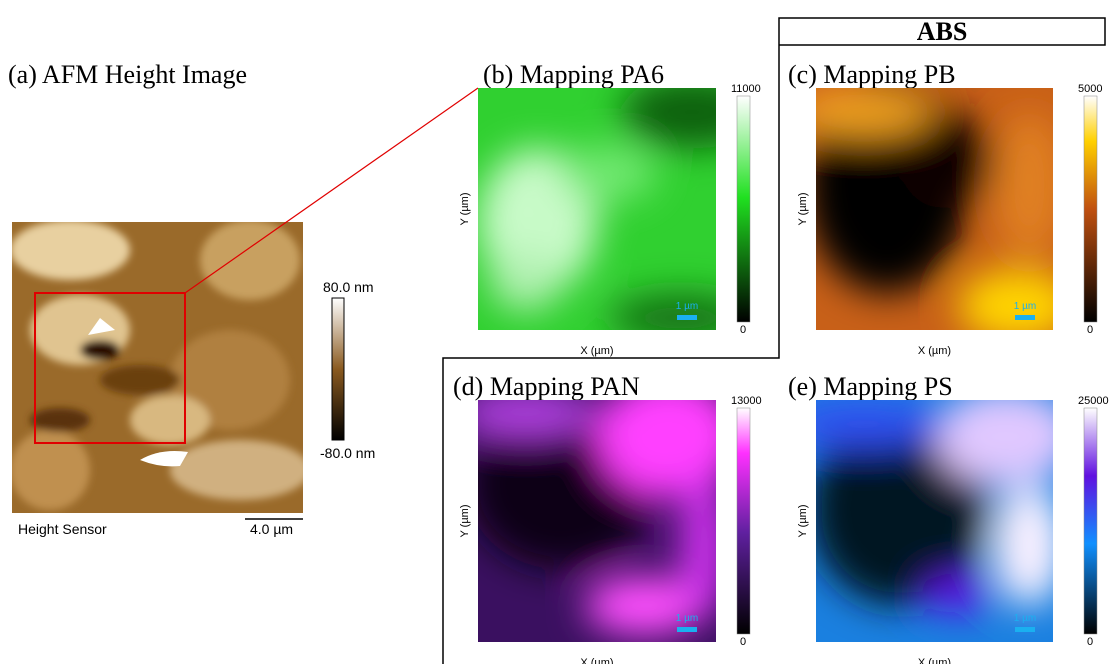 The height and width of the screenshot is (664, 1112). What do you see at coordinates (347, 453) in the screenshot?
I see `colorbar-min: -80.0 nm` at bounding box center [347, 453].